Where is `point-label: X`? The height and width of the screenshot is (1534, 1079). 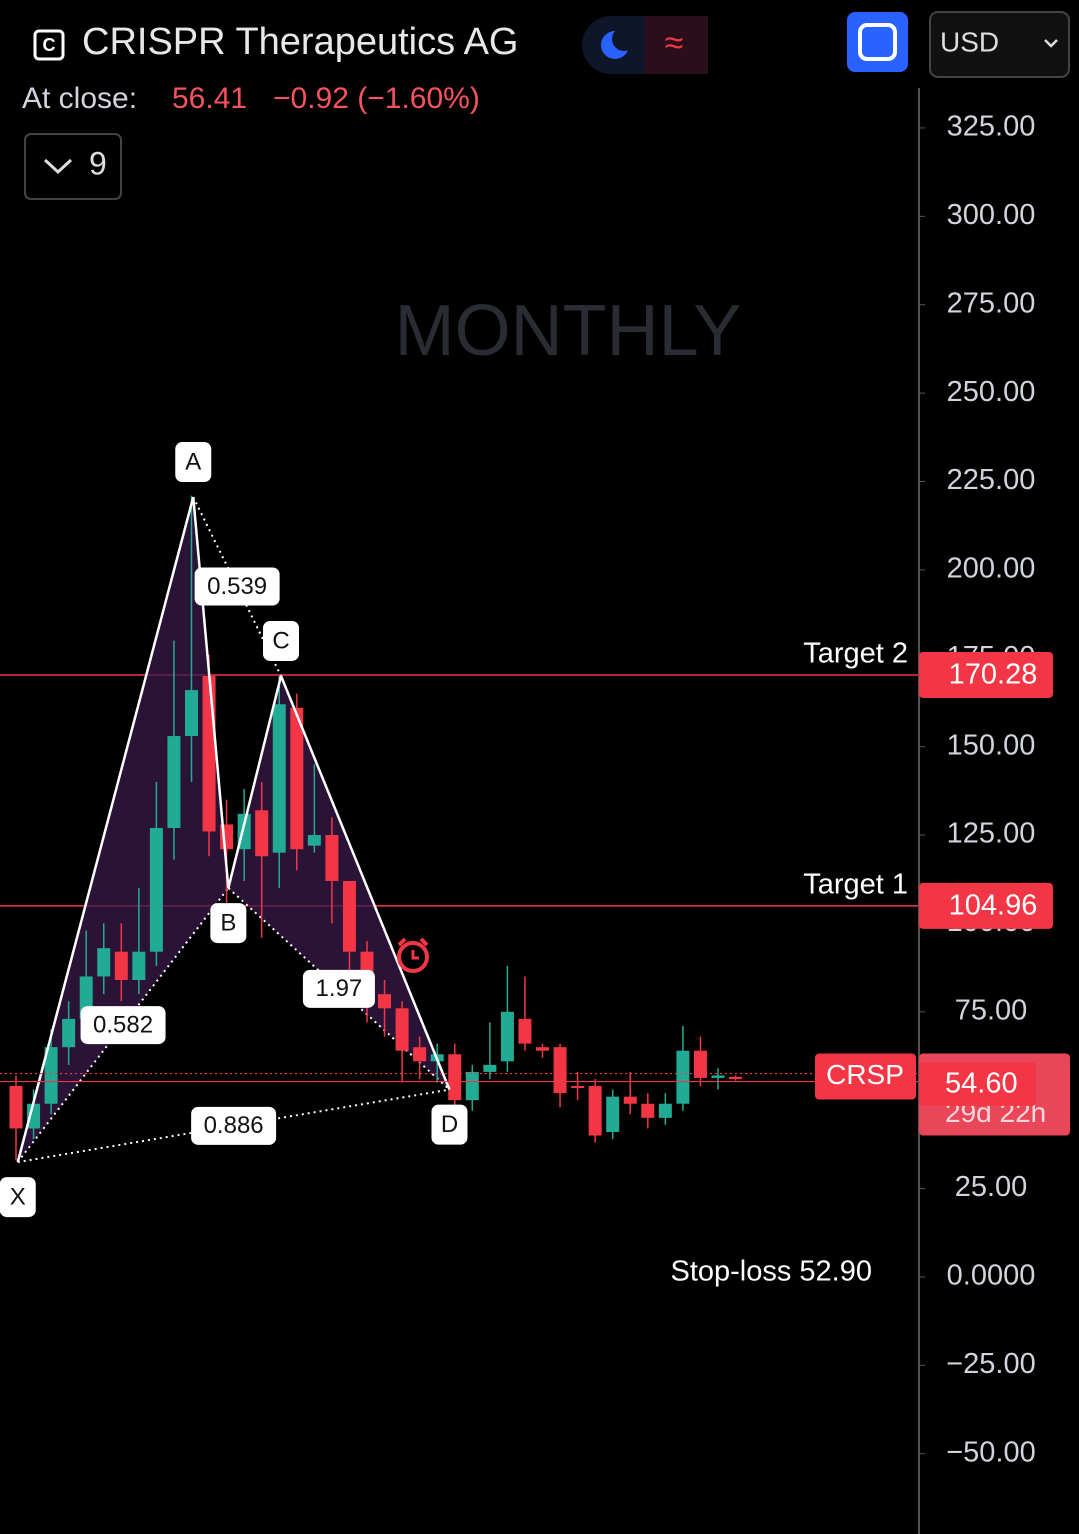 point-label: X is located at coordinates (18, 1196).